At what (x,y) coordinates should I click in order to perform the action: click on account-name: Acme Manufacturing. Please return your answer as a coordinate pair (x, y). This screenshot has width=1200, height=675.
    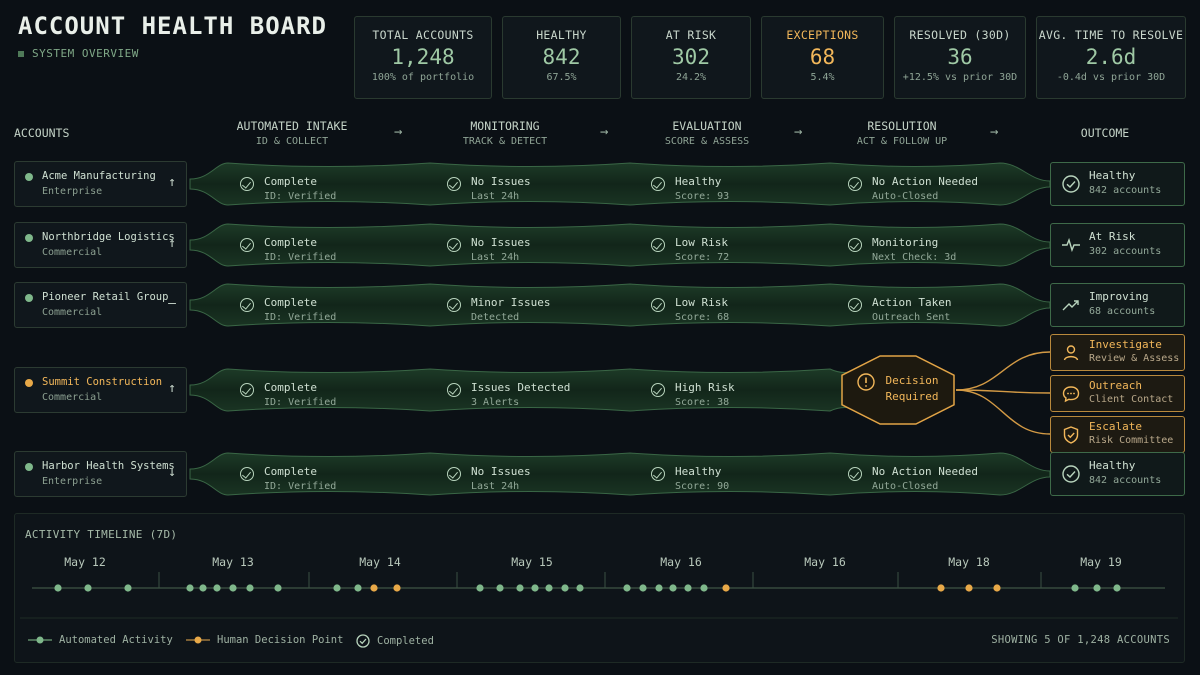
    Looking at the image, I should click on (99, 176).